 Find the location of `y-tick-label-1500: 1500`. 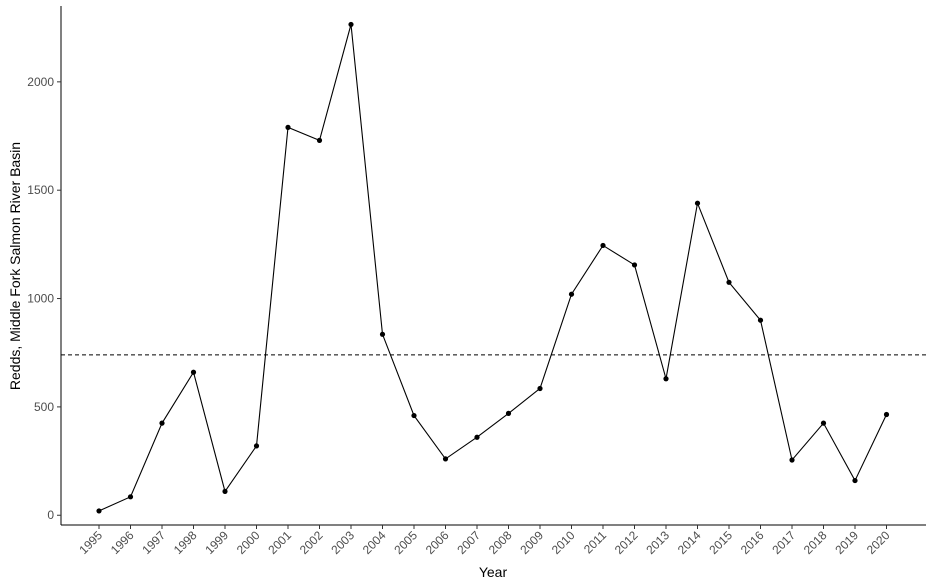

y-tick-label-1500: 1500 is located at coordinates (40, 190).